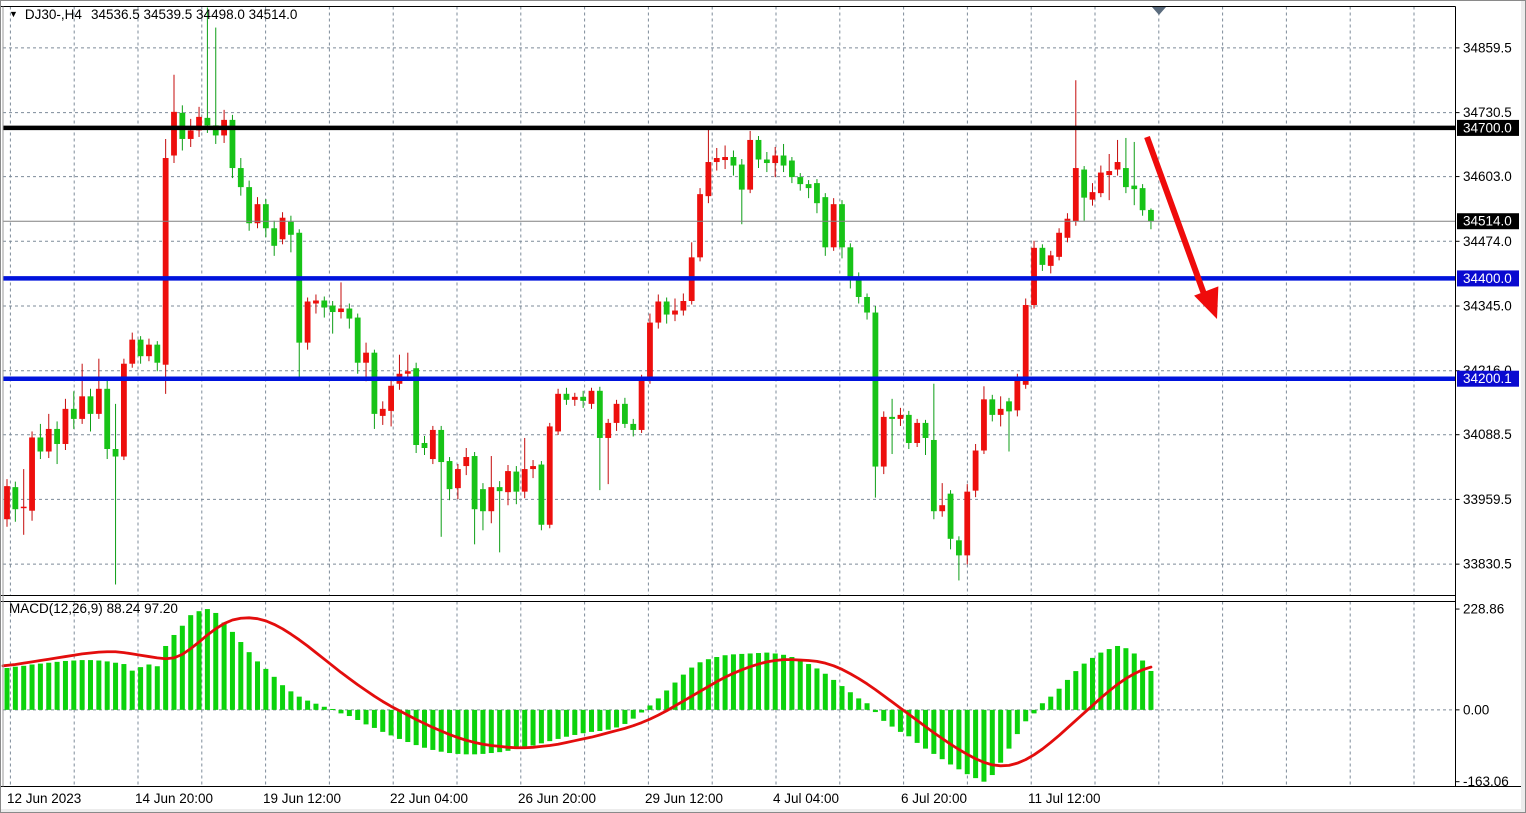 Image resolution: width=1526 pixels, height=813 pixels. I want to click on chart-shift-marker-icon, so click(1159, 11).